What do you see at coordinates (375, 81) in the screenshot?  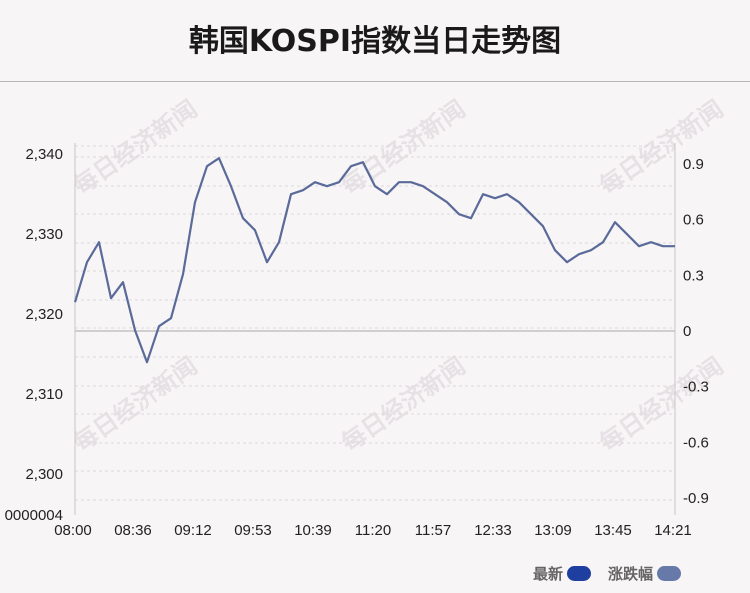 I see `header-divider` at bounding box center [375, 81].